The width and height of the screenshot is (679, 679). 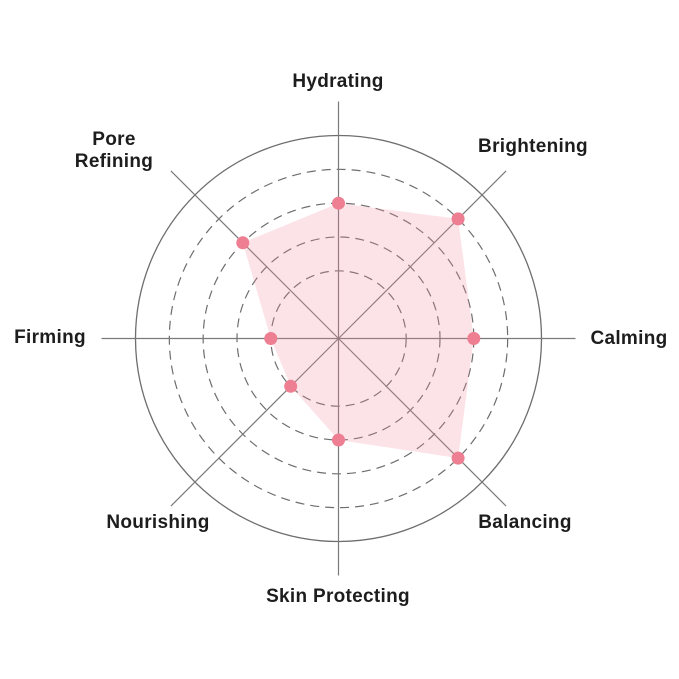 What do you see at coordinates (291, 386) in the screenshot?
I see `data-point-nourishing` at bounding box center [291, 386].